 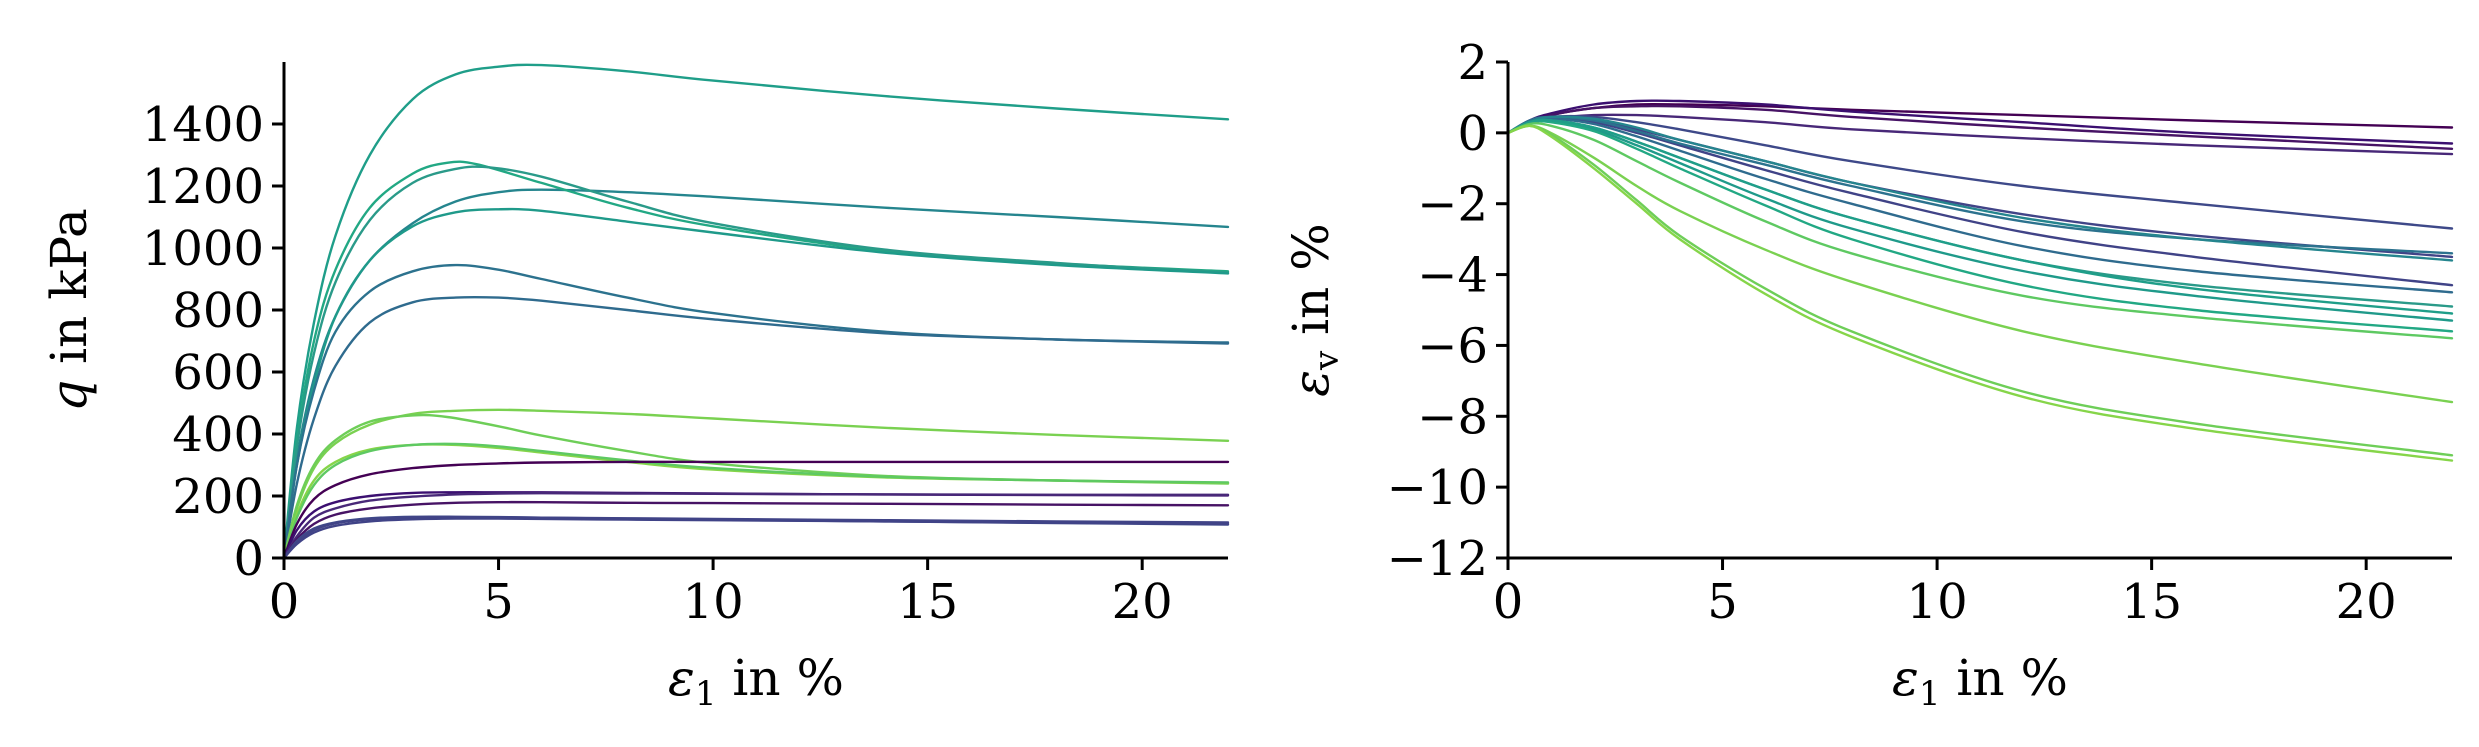 What do you see at coordinates (1437, 559) in the screenshot?
I see `y-tick-label: −12` at bounding box center [1437, 559].